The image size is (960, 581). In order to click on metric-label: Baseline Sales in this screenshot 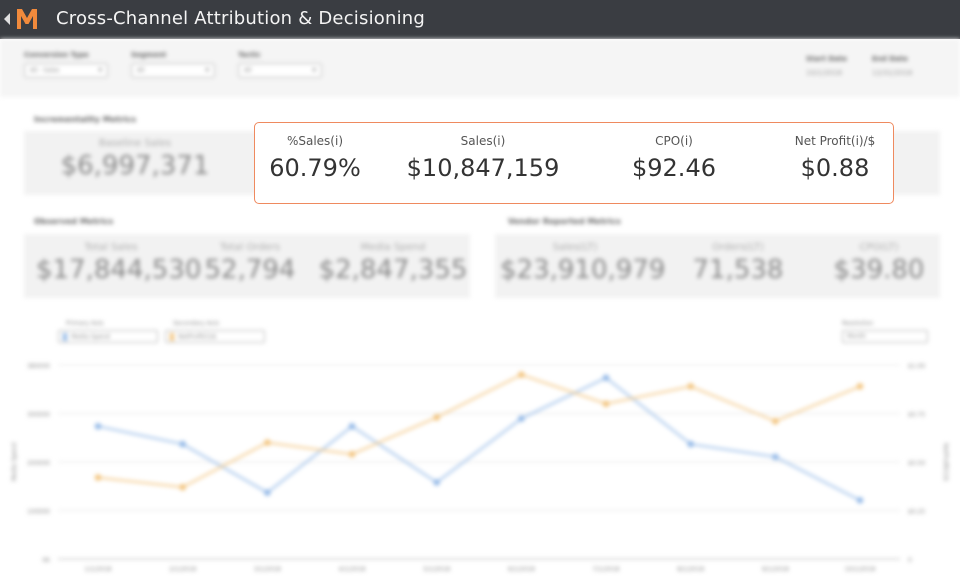, I will do `click(135, 143)`.